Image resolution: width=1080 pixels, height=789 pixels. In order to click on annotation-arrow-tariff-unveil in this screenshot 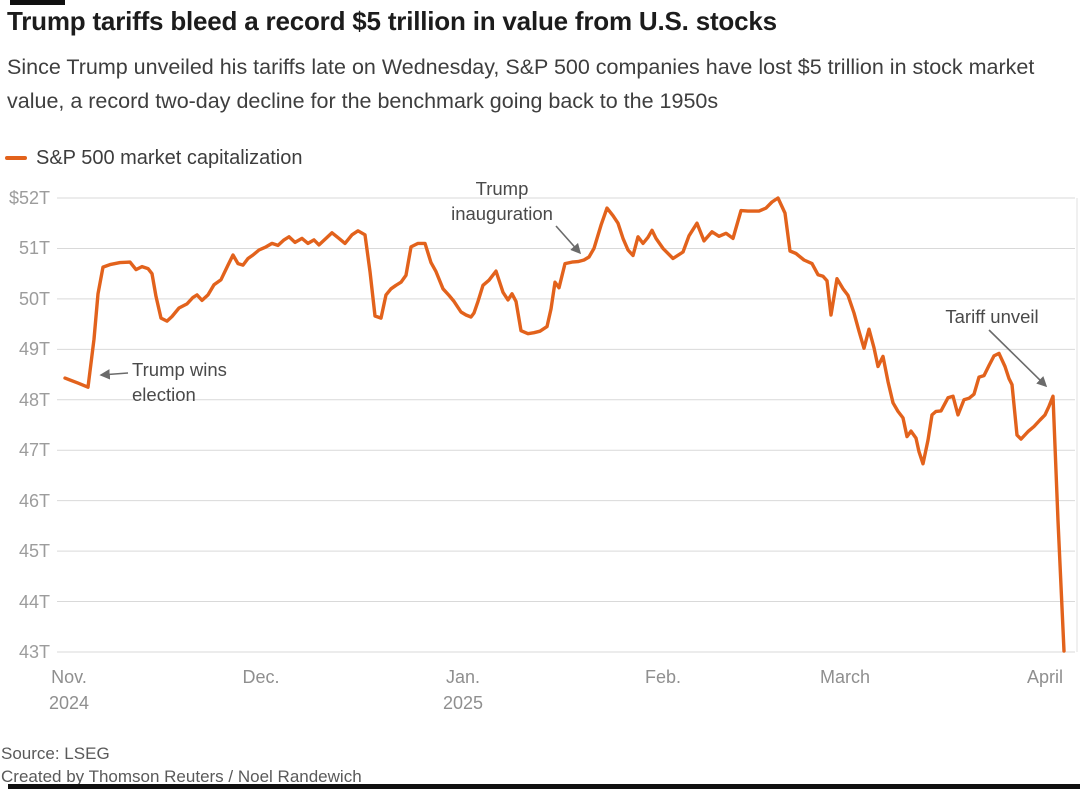, I will do `click(1018, 358)`.